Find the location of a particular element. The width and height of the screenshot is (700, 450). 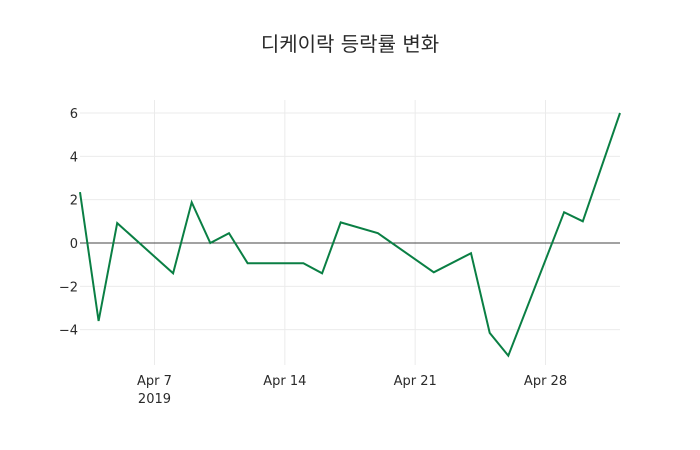

y-tick-label: 2 is located at coordinates (74, 201).